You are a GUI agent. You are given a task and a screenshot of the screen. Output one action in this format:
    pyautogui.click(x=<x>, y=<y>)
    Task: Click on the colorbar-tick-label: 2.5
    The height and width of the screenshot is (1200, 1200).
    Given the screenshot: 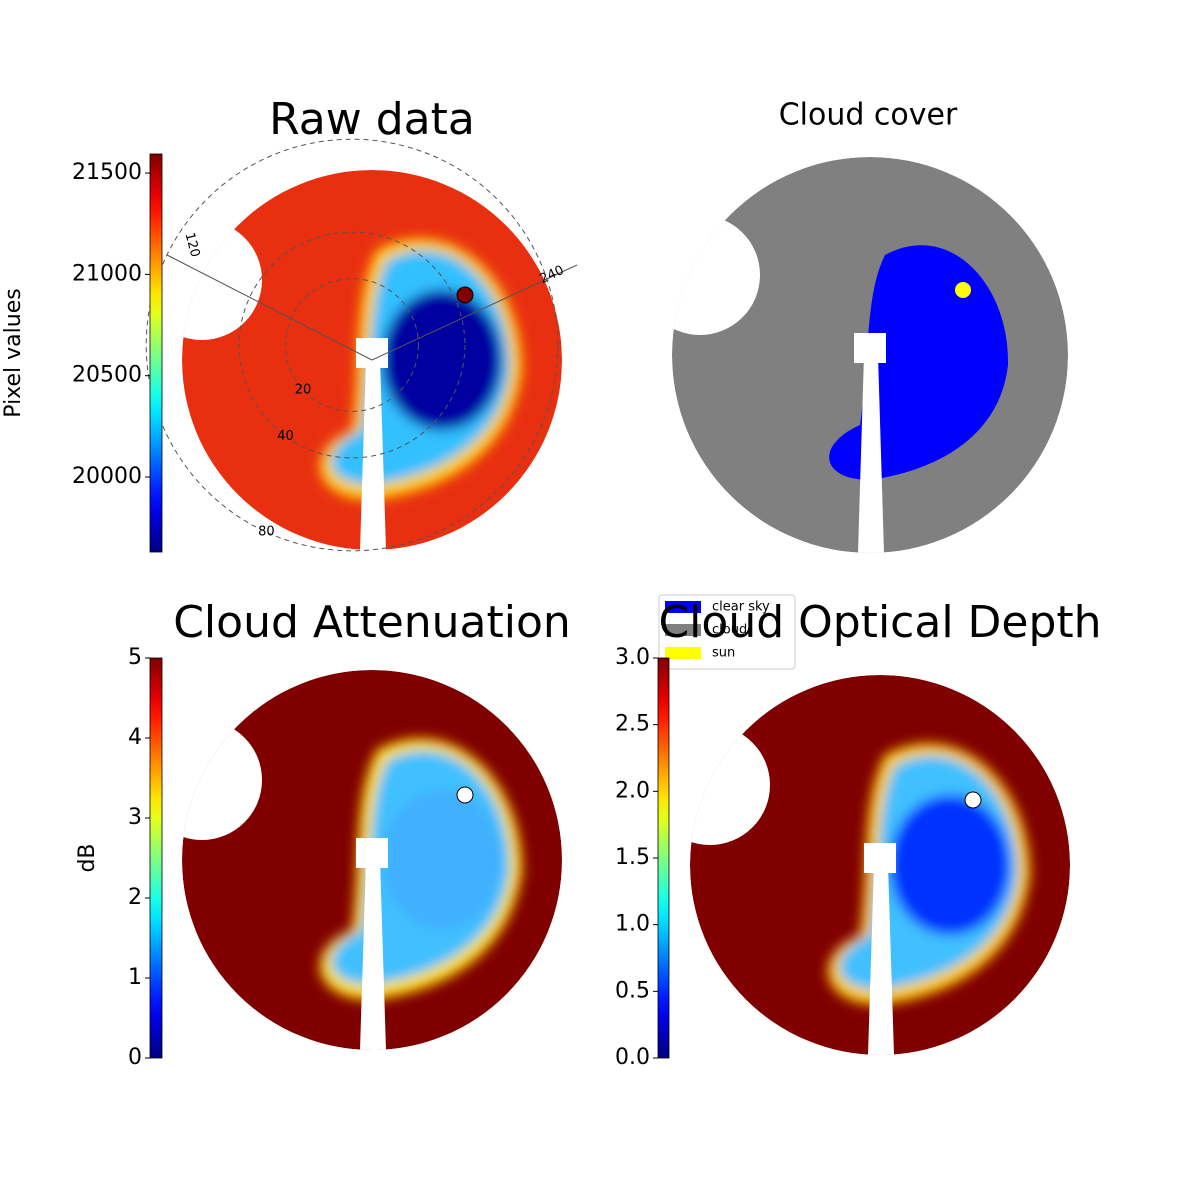 What is the action you would take?
    pyautogui.click(x=632, y=724)
    